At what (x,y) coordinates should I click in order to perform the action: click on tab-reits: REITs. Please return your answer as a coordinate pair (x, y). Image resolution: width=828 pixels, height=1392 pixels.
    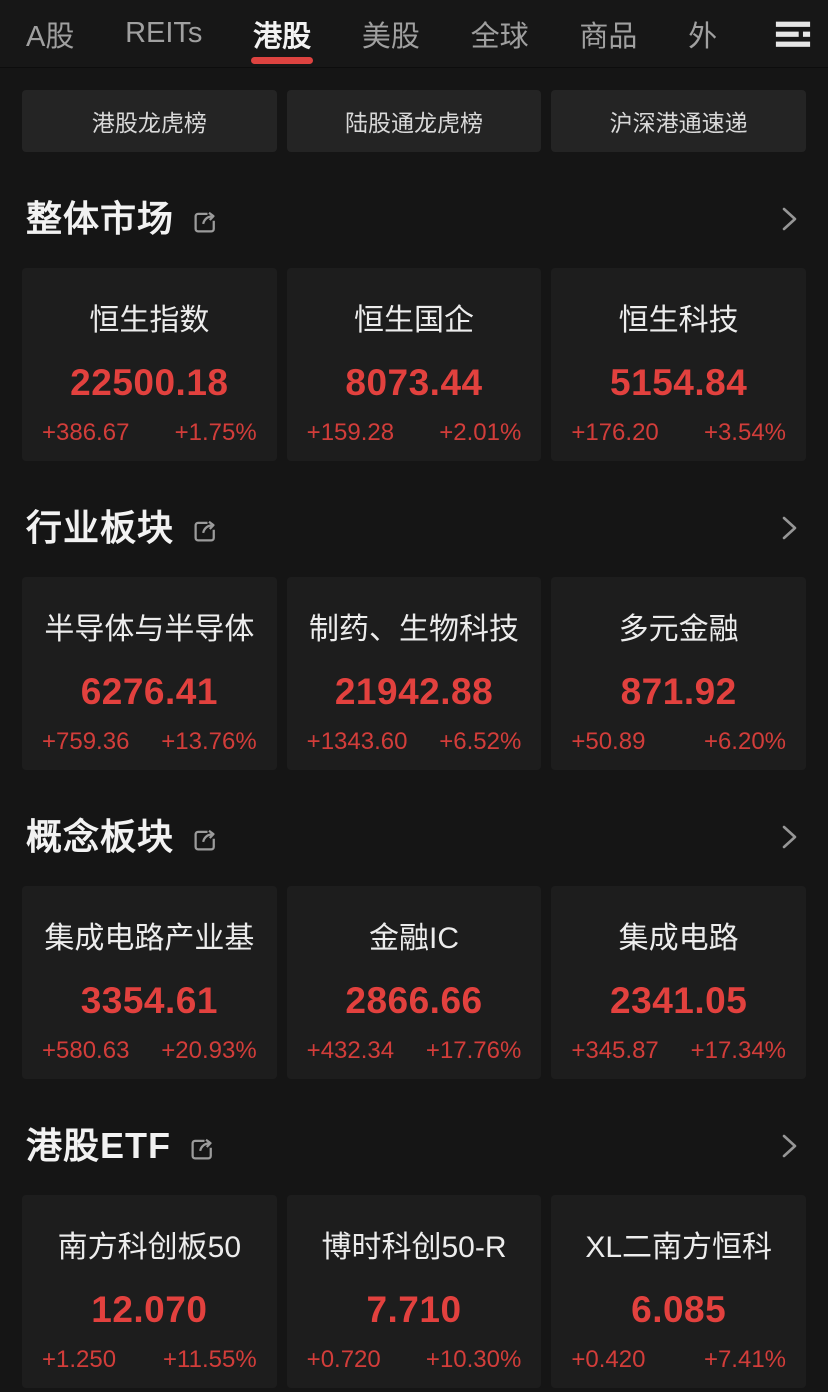
    Looking at the image, I should click on (163, 33).